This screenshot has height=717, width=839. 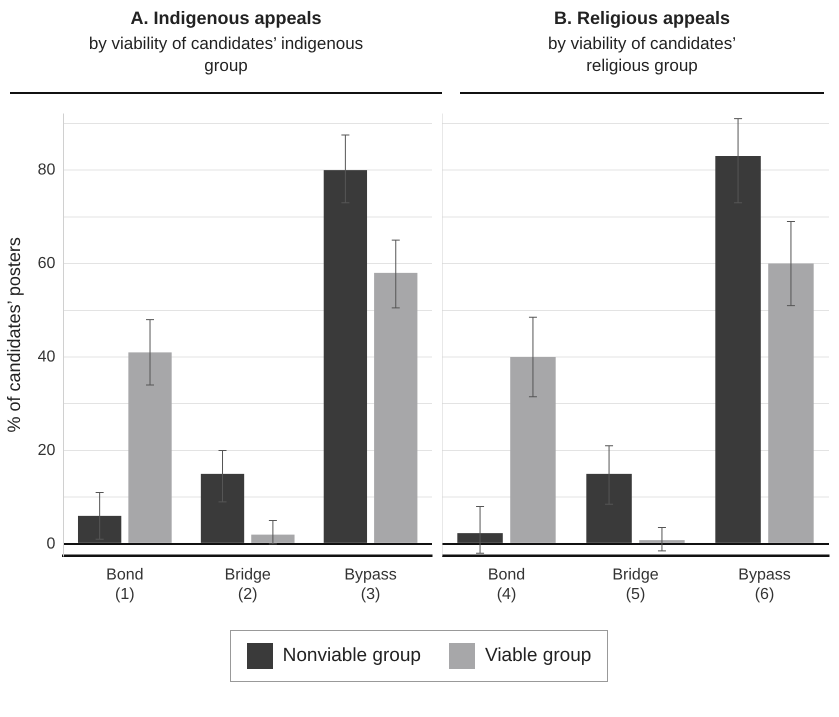 I want to click on x-tick-label: Bond (4), so click(x=507, y=584).